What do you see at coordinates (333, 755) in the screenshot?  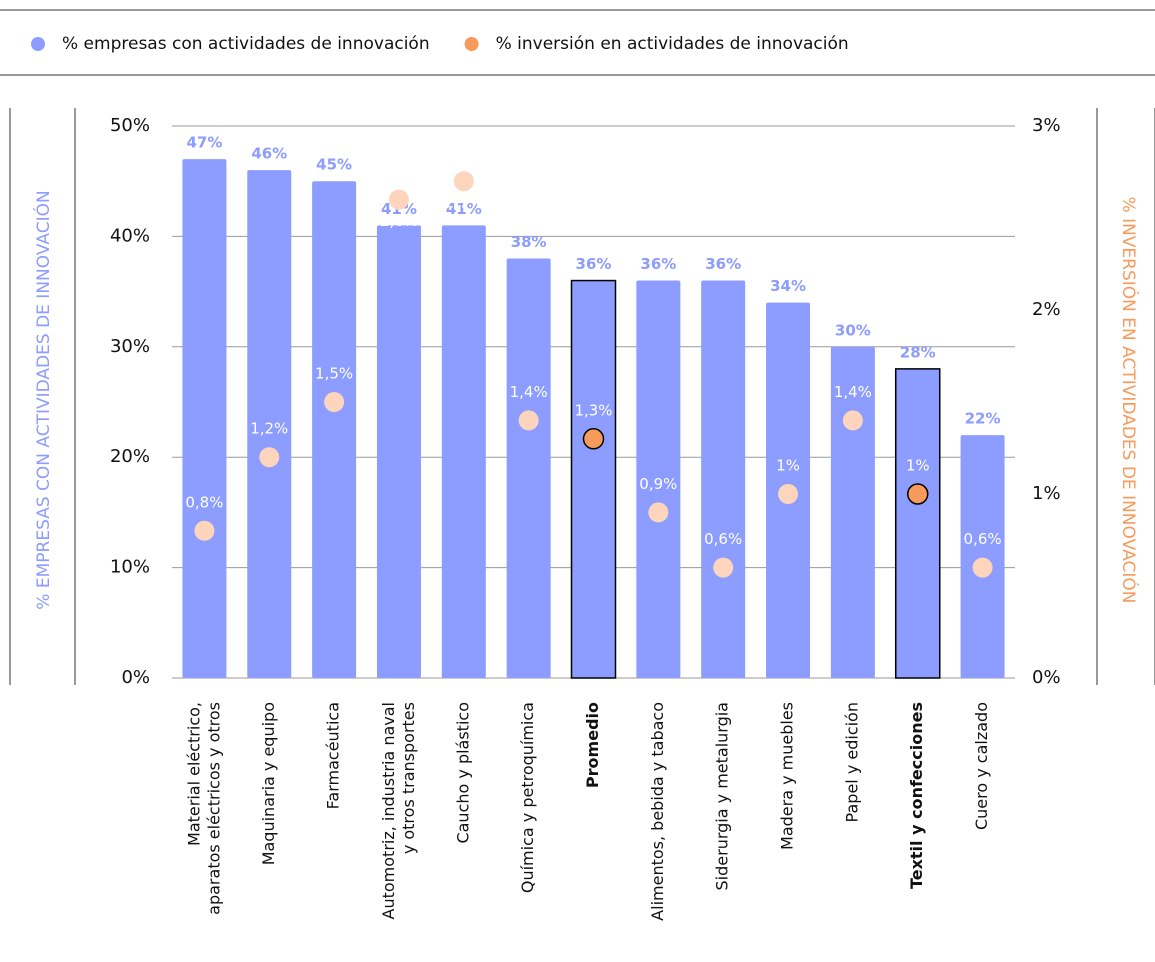 I see `x-tick-label: Farmacéutica` at bounding box center [333, 755].